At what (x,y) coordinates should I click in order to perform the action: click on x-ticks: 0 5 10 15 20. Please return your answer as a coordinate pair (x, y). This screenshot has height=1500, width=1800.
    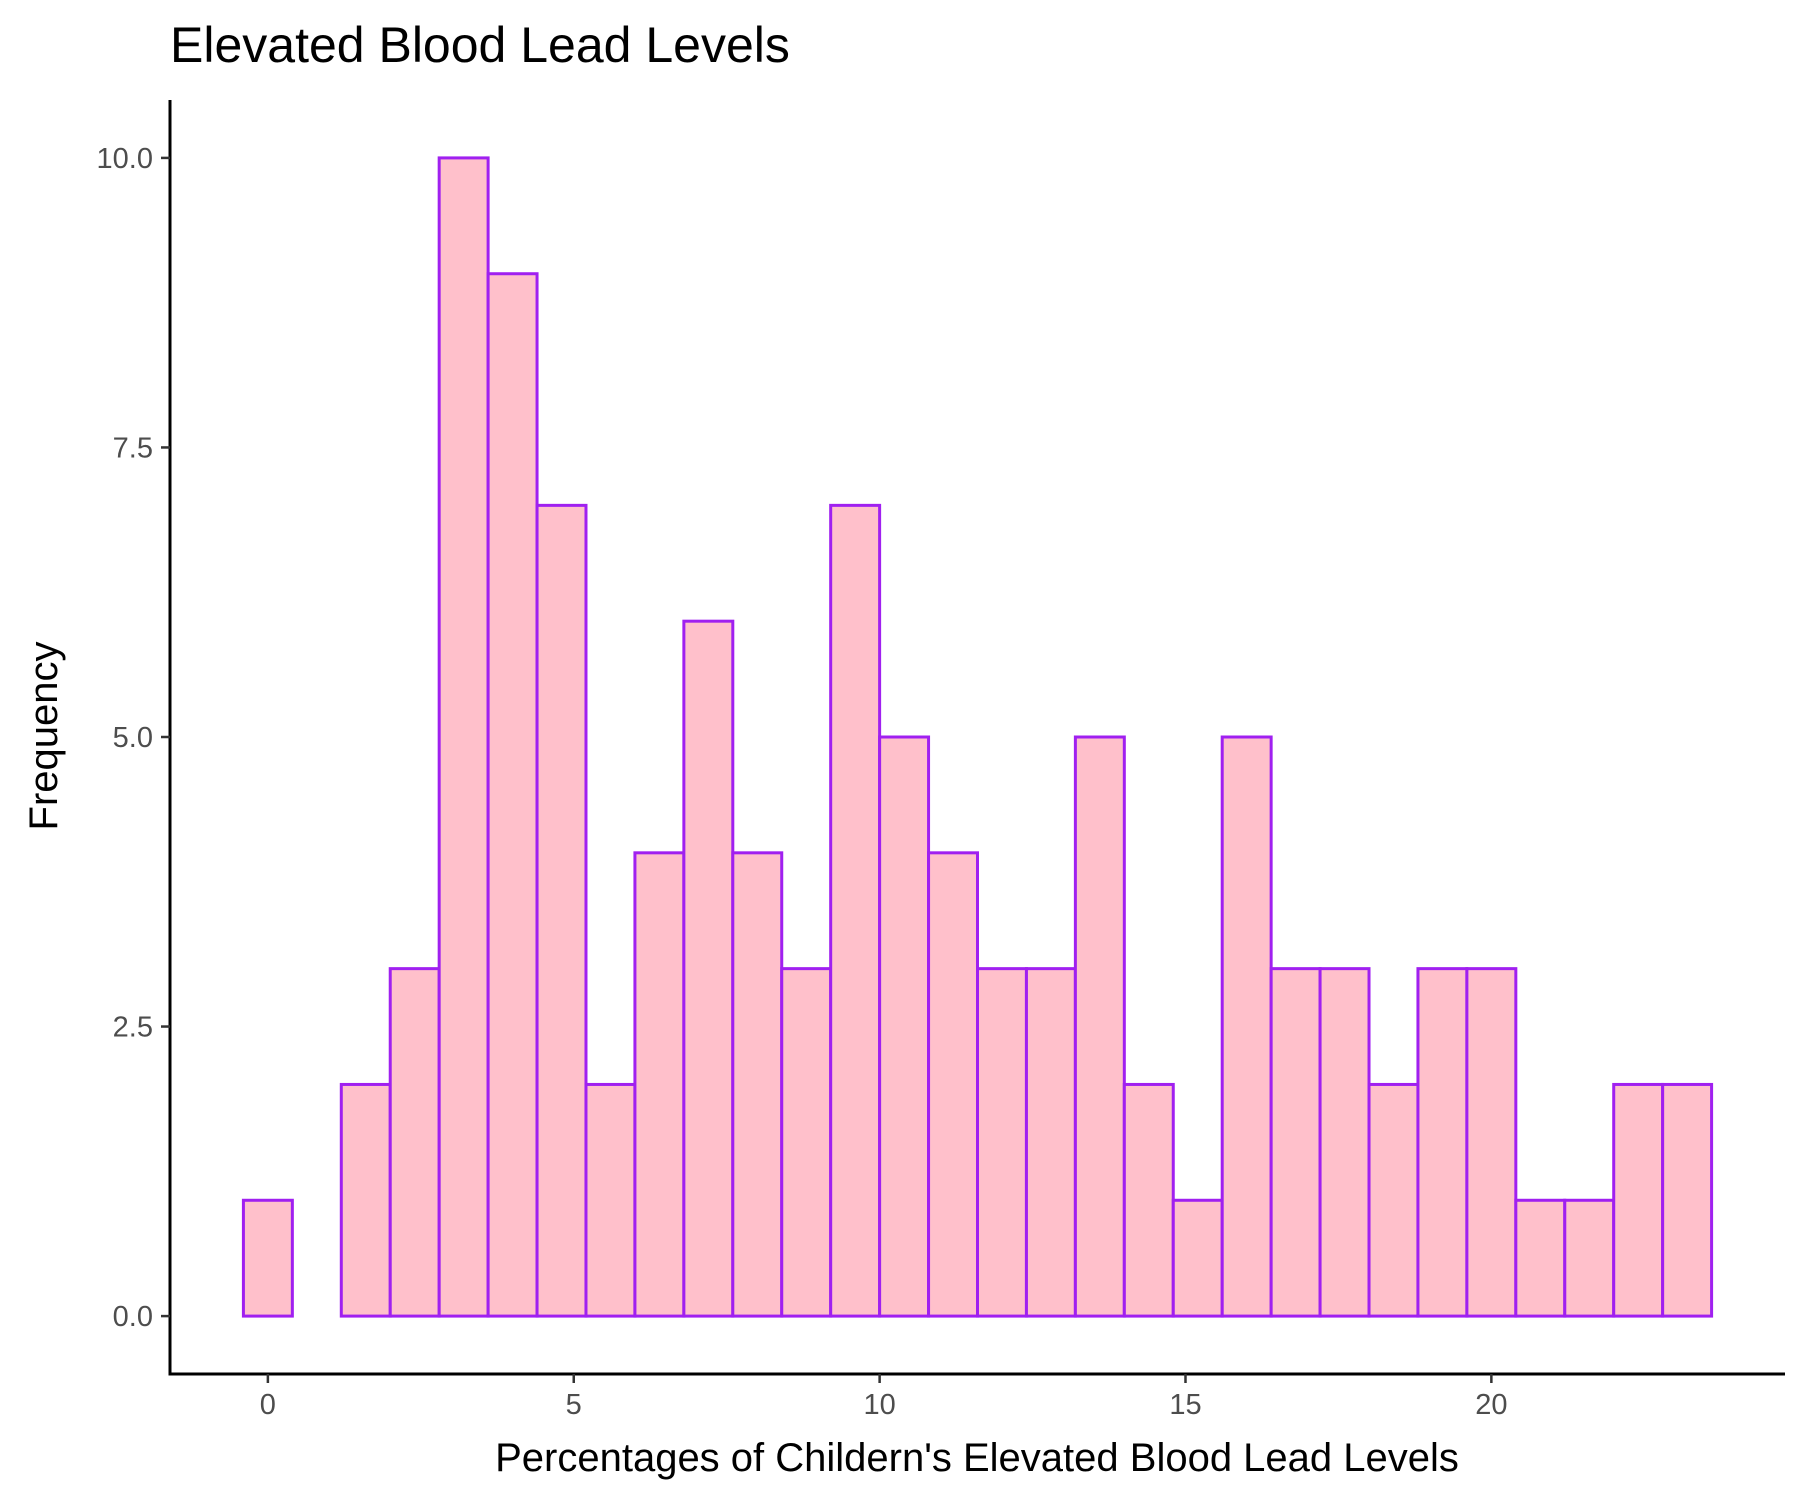
    Looking at the image, I should click on (883, 1397).